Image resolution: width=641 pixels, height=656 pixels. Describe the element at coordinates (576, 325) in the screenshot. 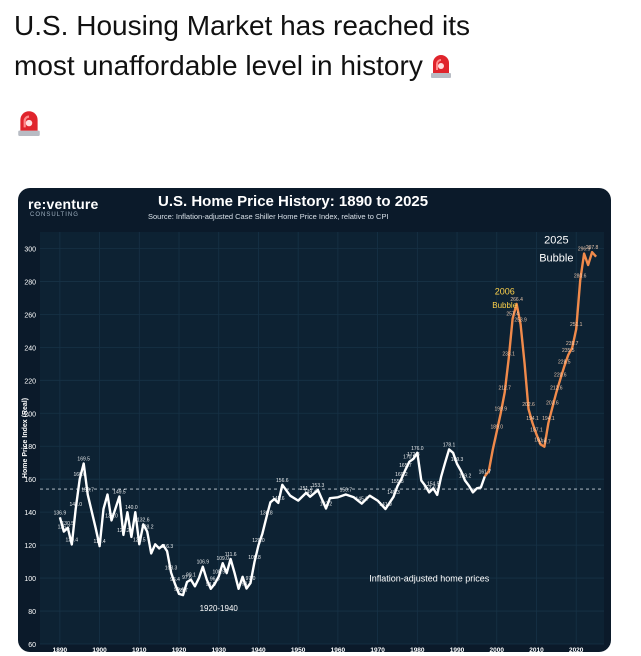

I see `data-label: 251.1` at that location.